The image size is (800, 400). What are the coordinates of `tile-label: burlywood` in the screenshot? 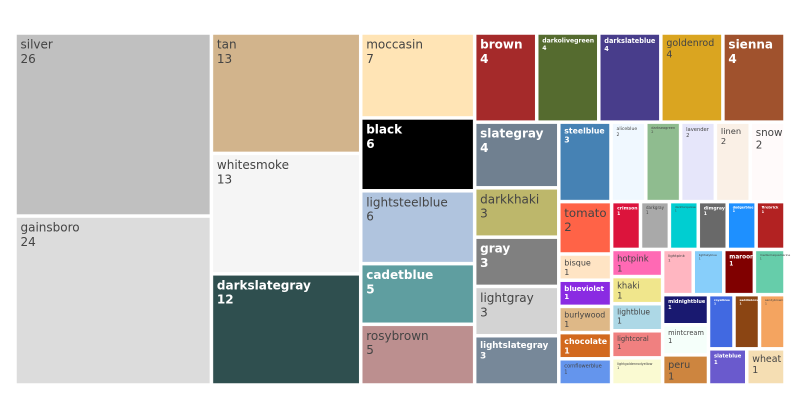 It's located at (584, 315).